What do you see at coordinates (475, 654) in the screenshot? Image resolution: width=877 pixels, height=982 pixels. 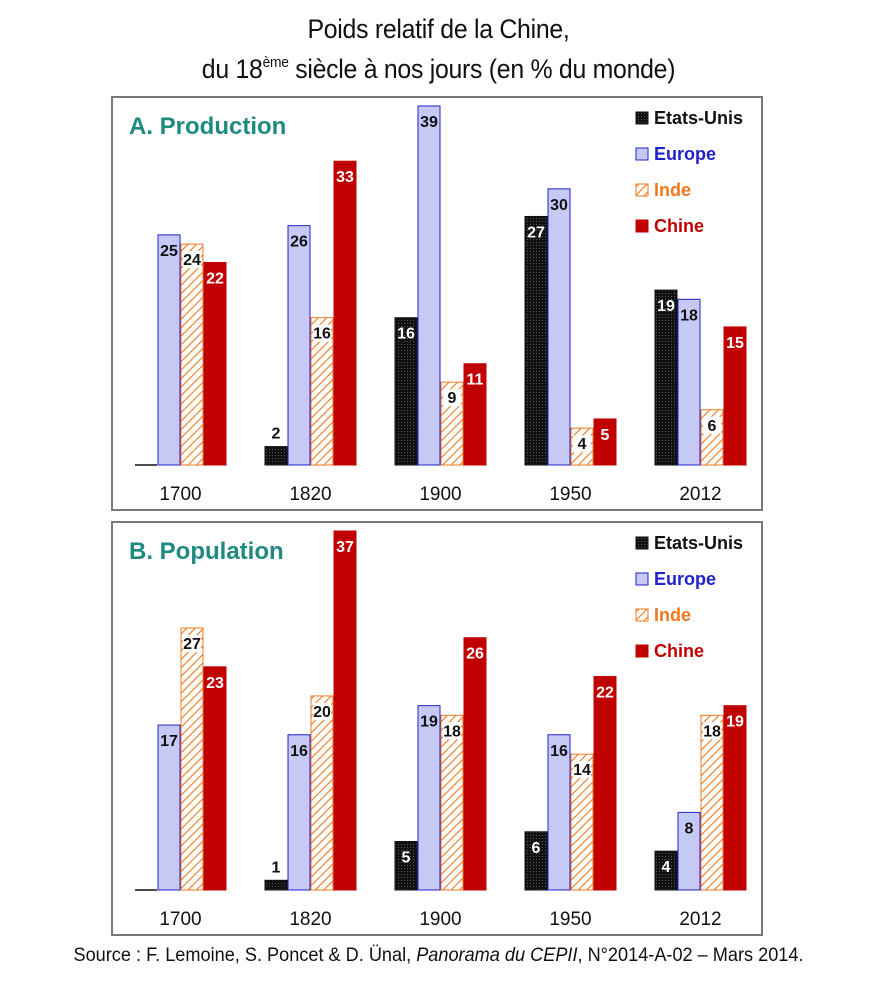 I see `data-label-chine-1900: 26` at bounding box center [475, 654].